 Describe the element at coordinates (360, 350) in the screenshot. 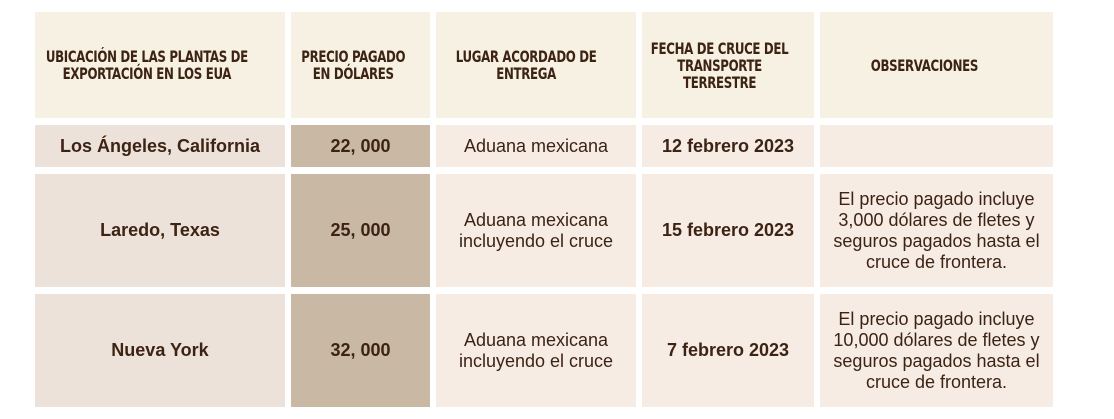

I see `table-cell-precio: 32, 000` at that location.